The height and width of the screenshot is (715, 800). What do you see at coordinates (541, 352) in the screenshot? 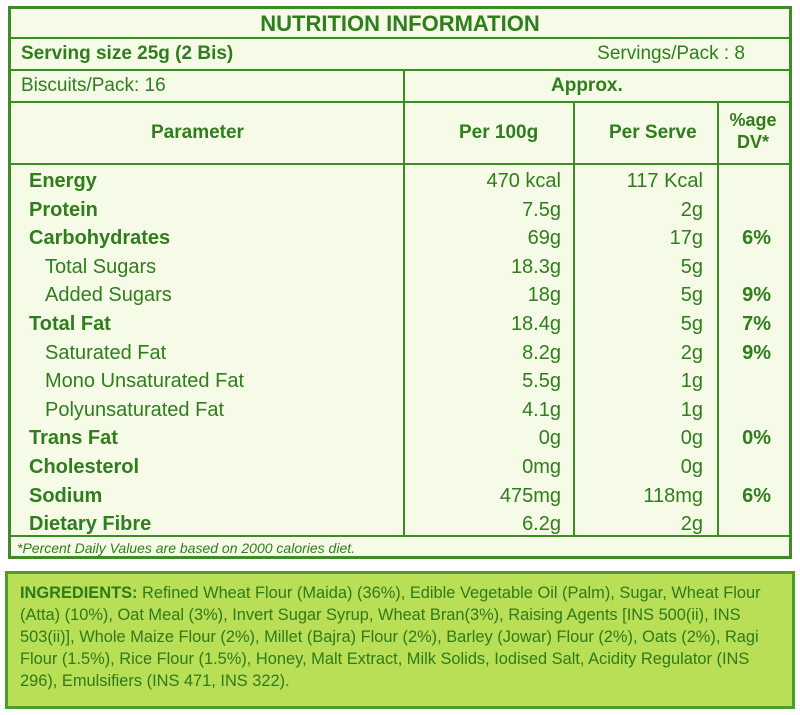
I see `row-per-100g: 8.2g` at bounding box center [541, 352].